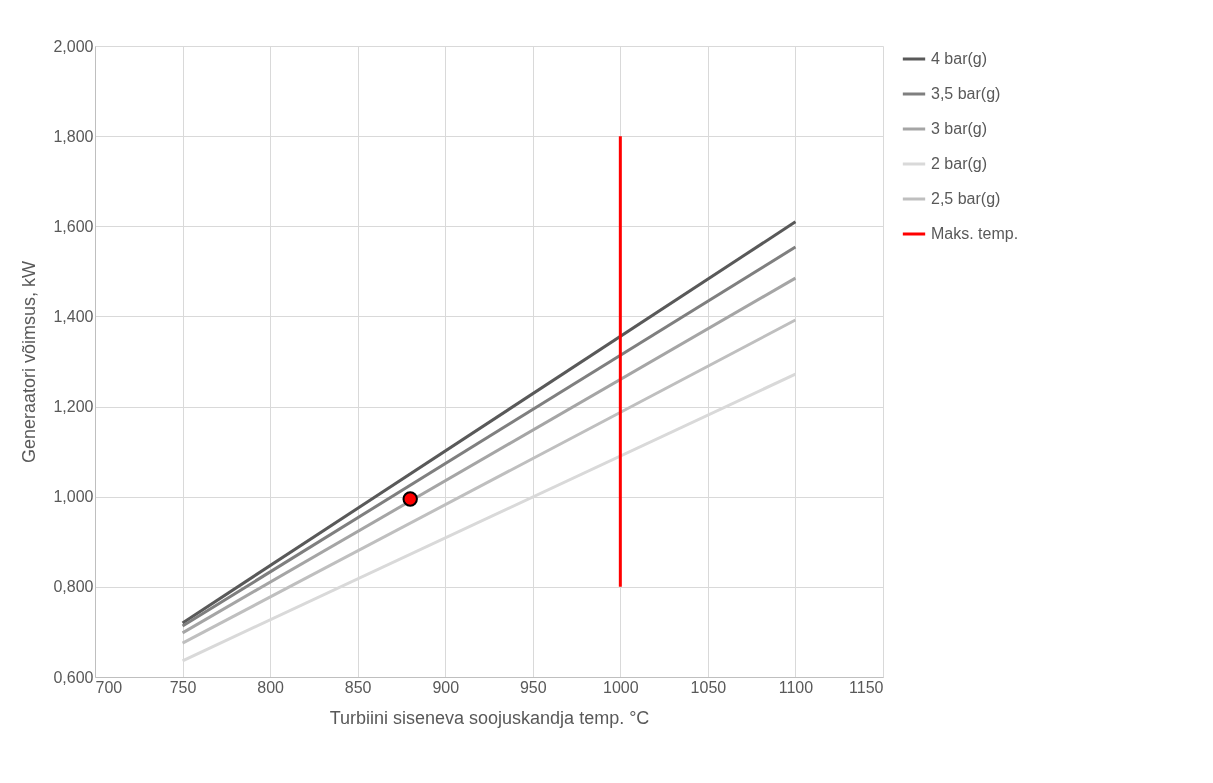 The height and width of the screenshot is (783, 1213). I want to click on legend-label: Maks. temp., so click(975, 233).